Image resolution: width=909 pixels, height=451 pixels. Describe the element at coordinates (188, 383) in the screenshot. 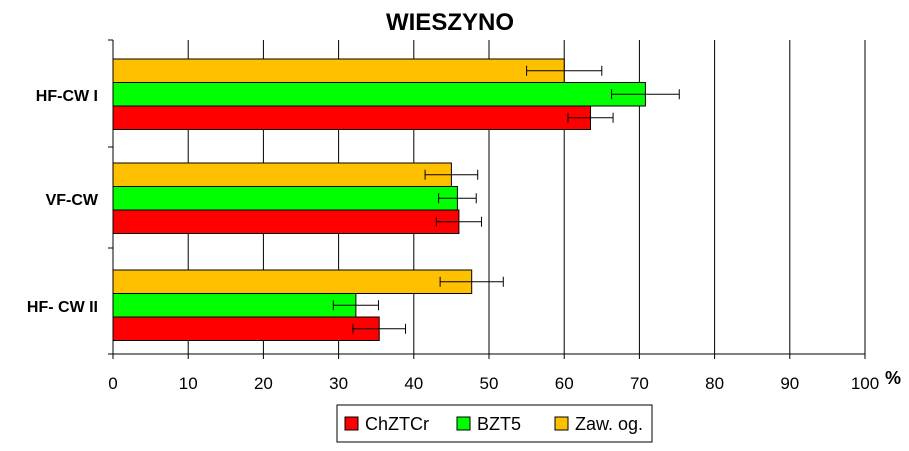

I see `x-tick-label: 10` at that location.